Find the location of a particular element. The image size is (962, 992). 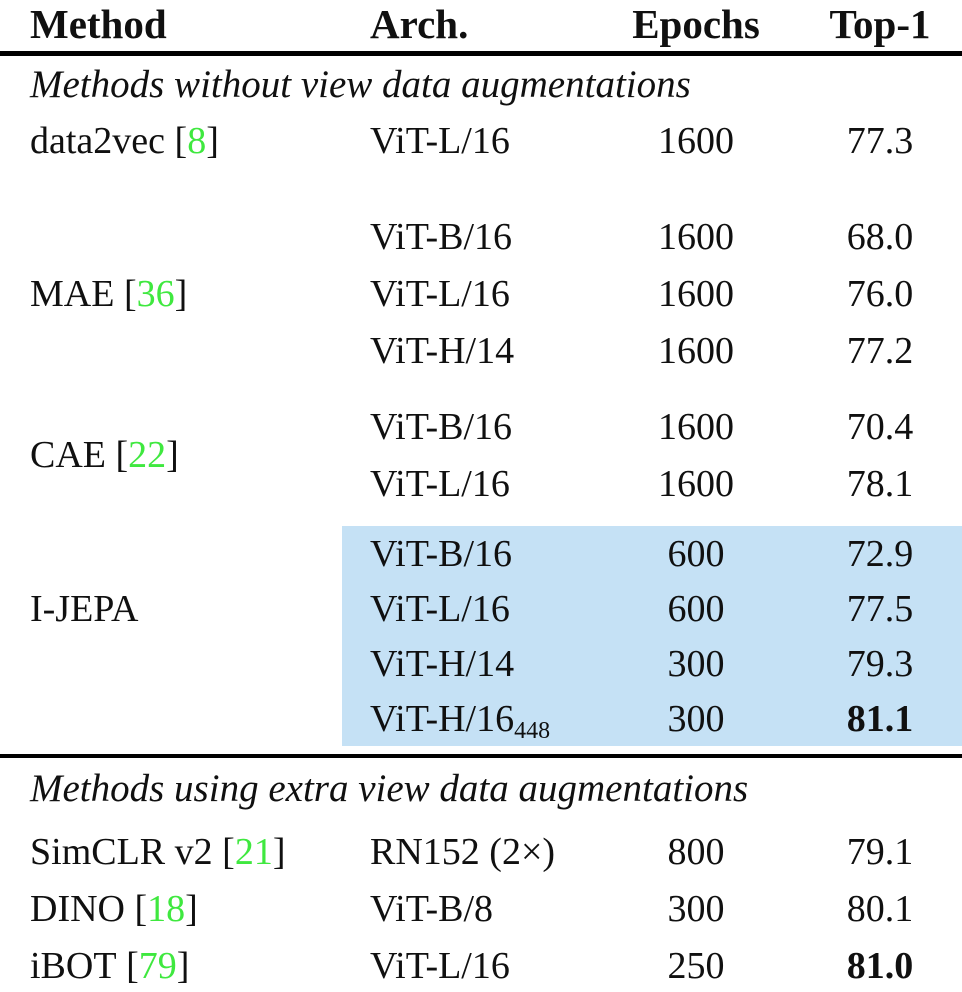

top1-cell: 76.0 is located at coordinates (880, 293).